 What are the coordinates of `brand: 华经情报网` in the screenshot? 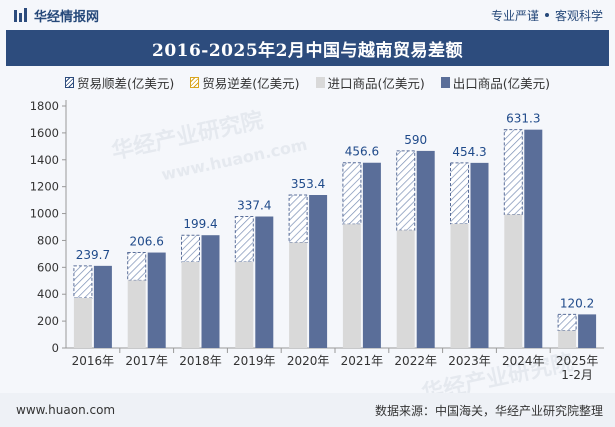 It's located at (56, 15).